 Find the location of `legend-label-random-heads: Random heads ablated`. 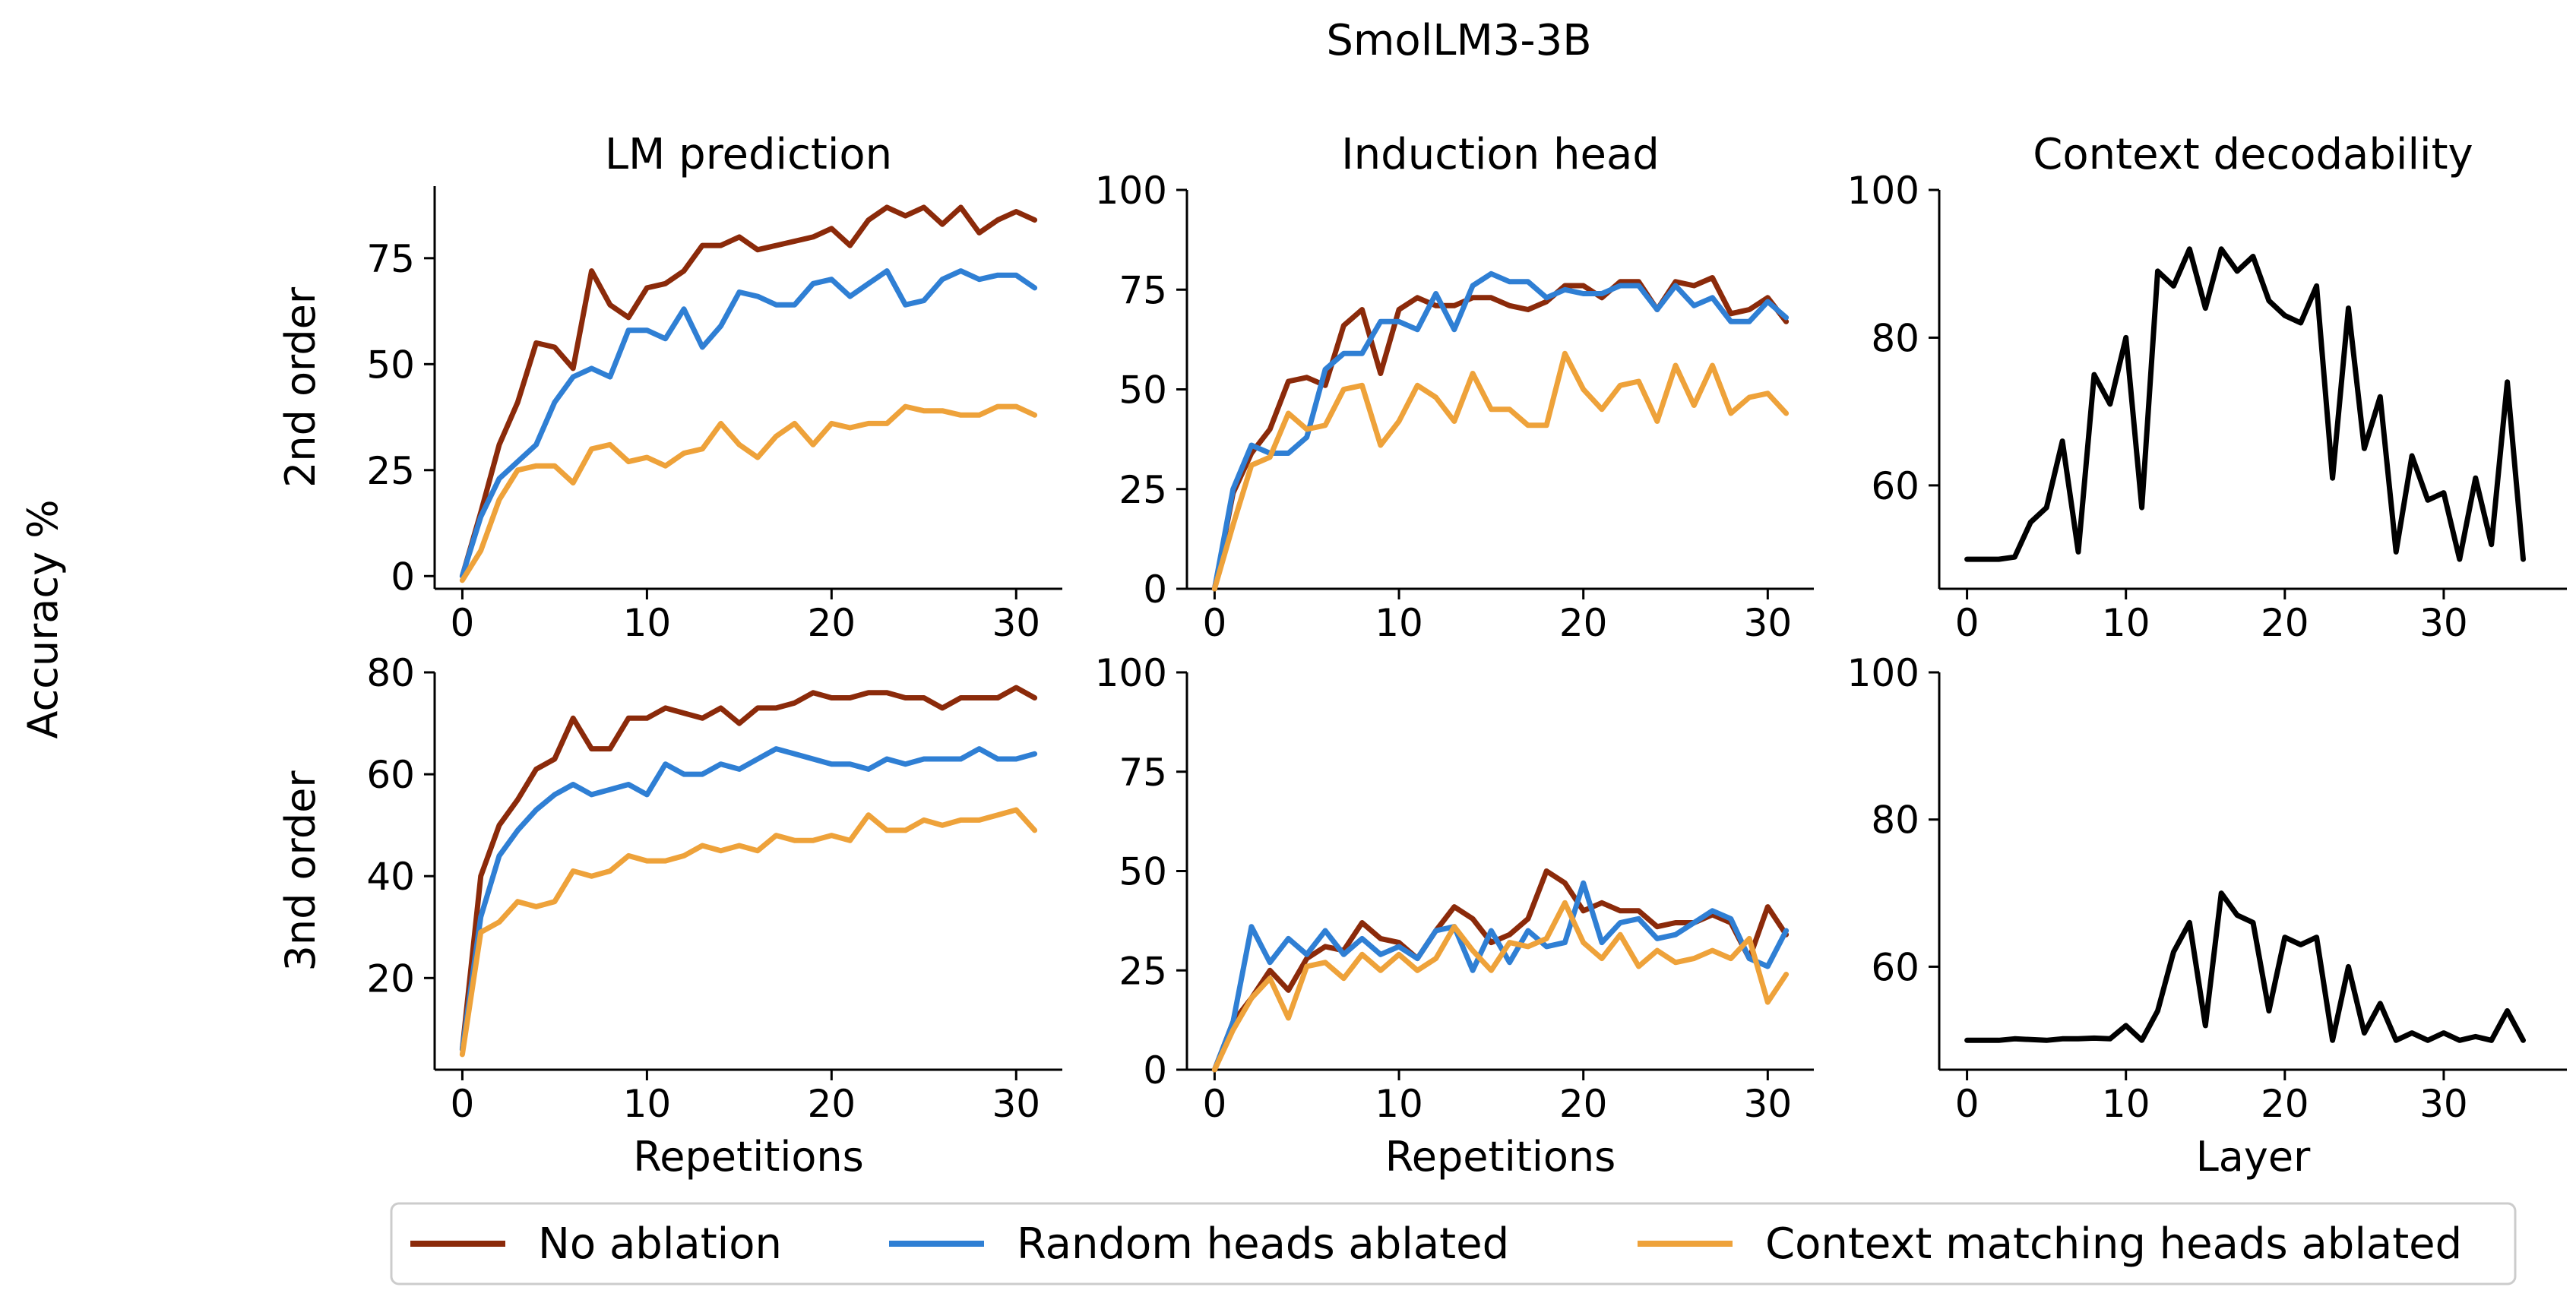

legend-label-random-heads: Random heads ablated is located at coordinates (1263, 1244).